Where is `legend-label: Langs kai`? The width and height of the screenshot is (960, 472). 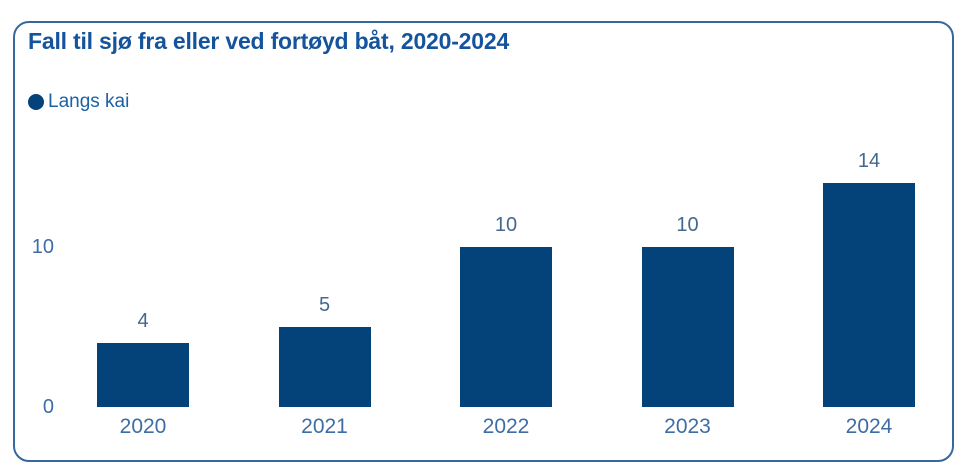
legend-label: Langs kai is located at coordinates (89, 101).